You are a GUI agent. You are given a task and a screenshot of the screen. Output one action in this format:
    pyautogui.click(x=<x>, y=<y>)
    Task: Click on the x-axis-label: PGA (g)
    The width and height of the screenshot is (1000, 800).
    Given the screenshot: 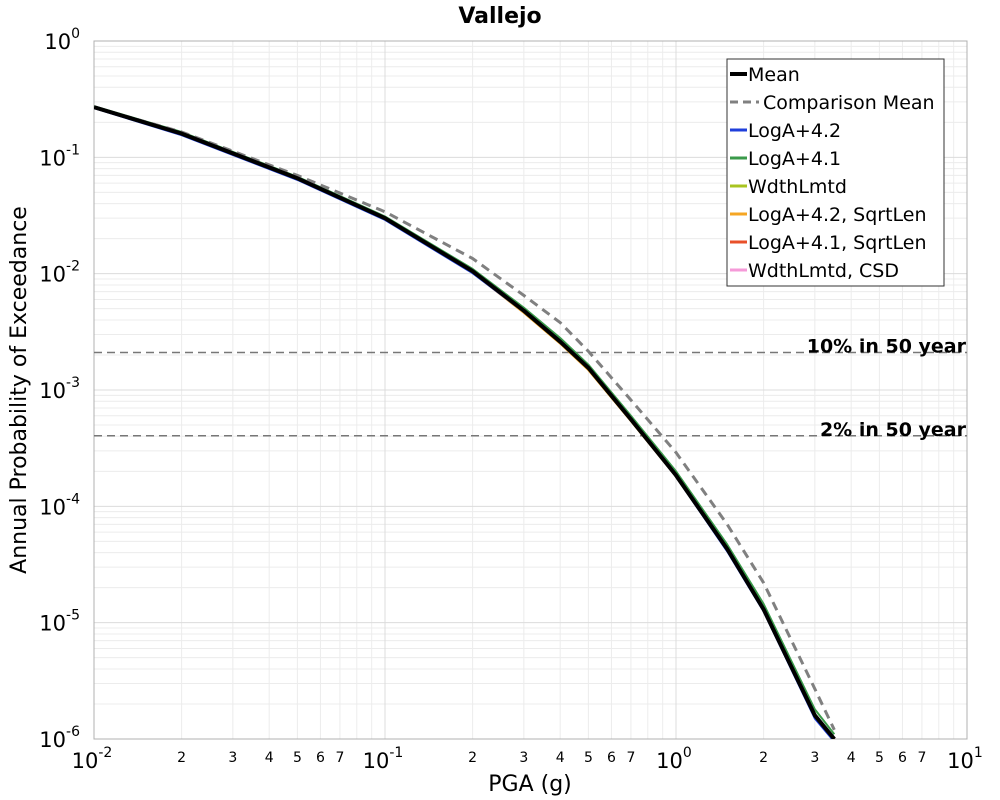 What is the action you would take?
    pyautogui.click(x=530, y=784)
    